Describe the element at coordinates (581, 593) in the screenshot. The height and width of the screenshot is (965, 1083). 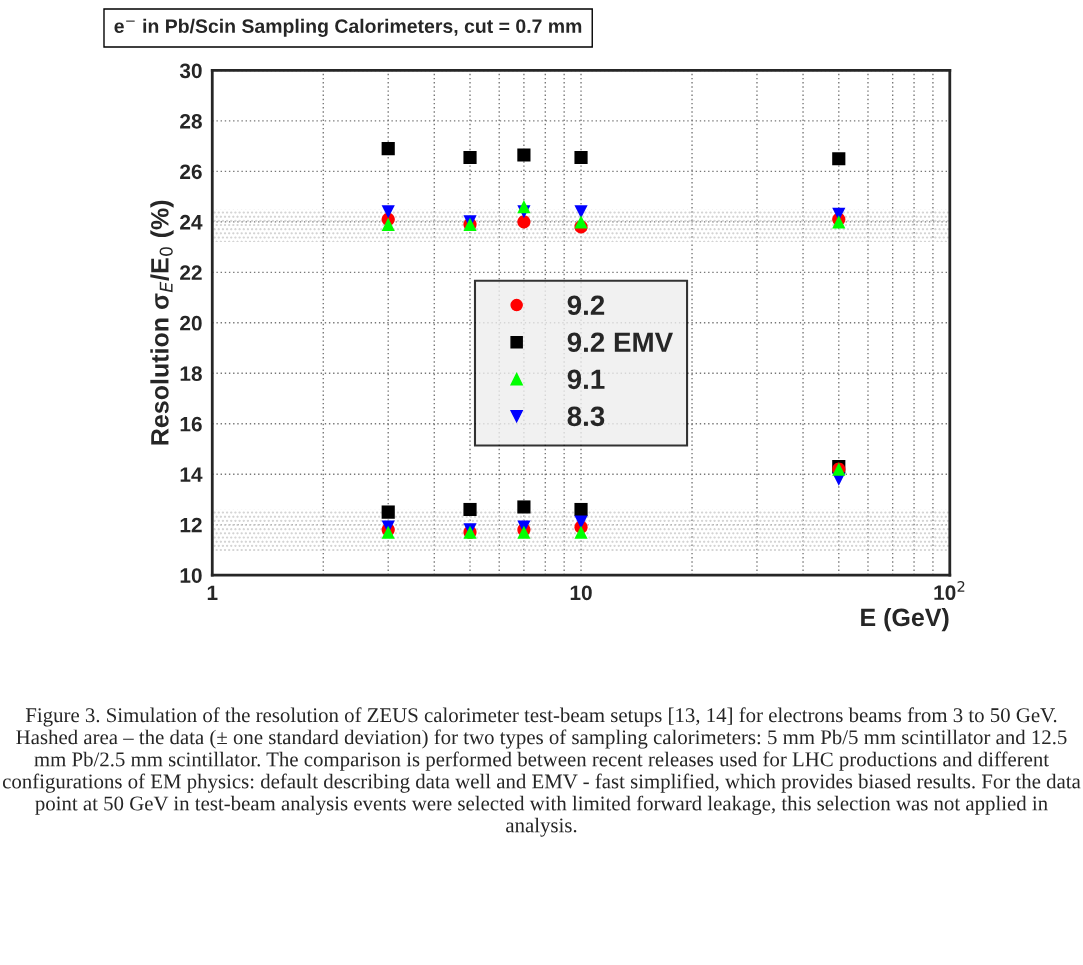
I see `x-tick-label: 10` at that location.